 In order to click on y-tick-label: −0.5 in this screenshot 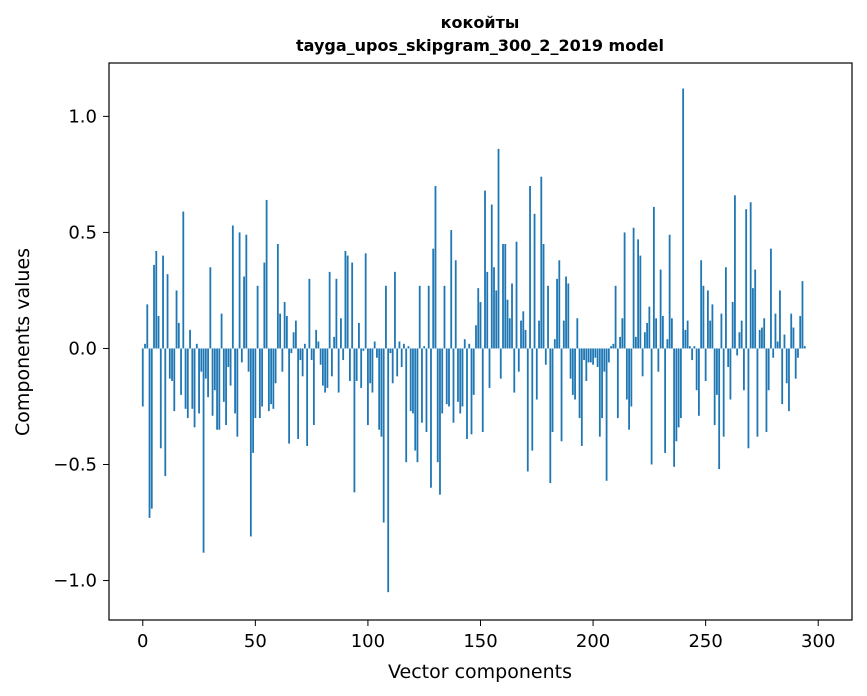, I will do `click(75, 465)`.